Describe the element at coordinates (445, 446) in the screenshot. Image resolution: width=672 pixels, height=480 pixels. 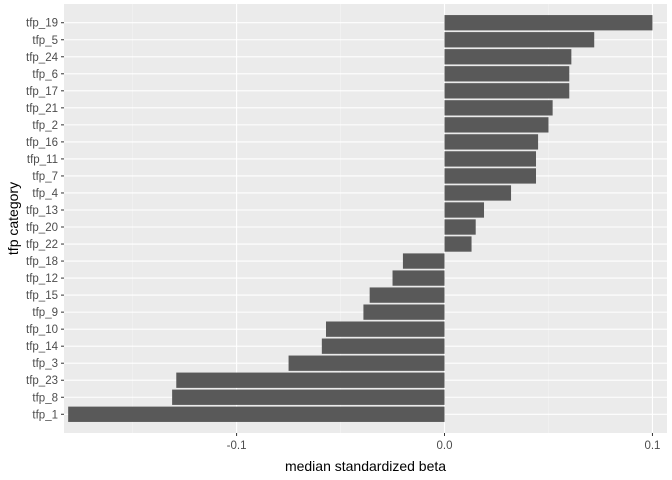
I see `x-tick-label: 0.0` at that location.